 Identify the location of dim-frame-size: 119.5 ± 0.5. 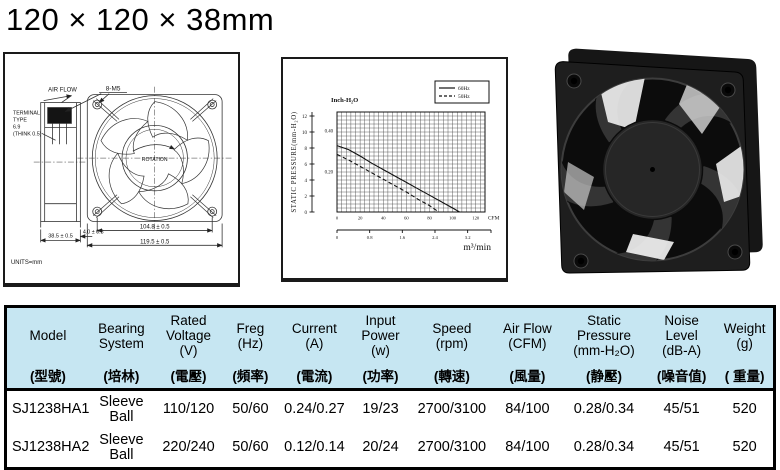
(155, 242).